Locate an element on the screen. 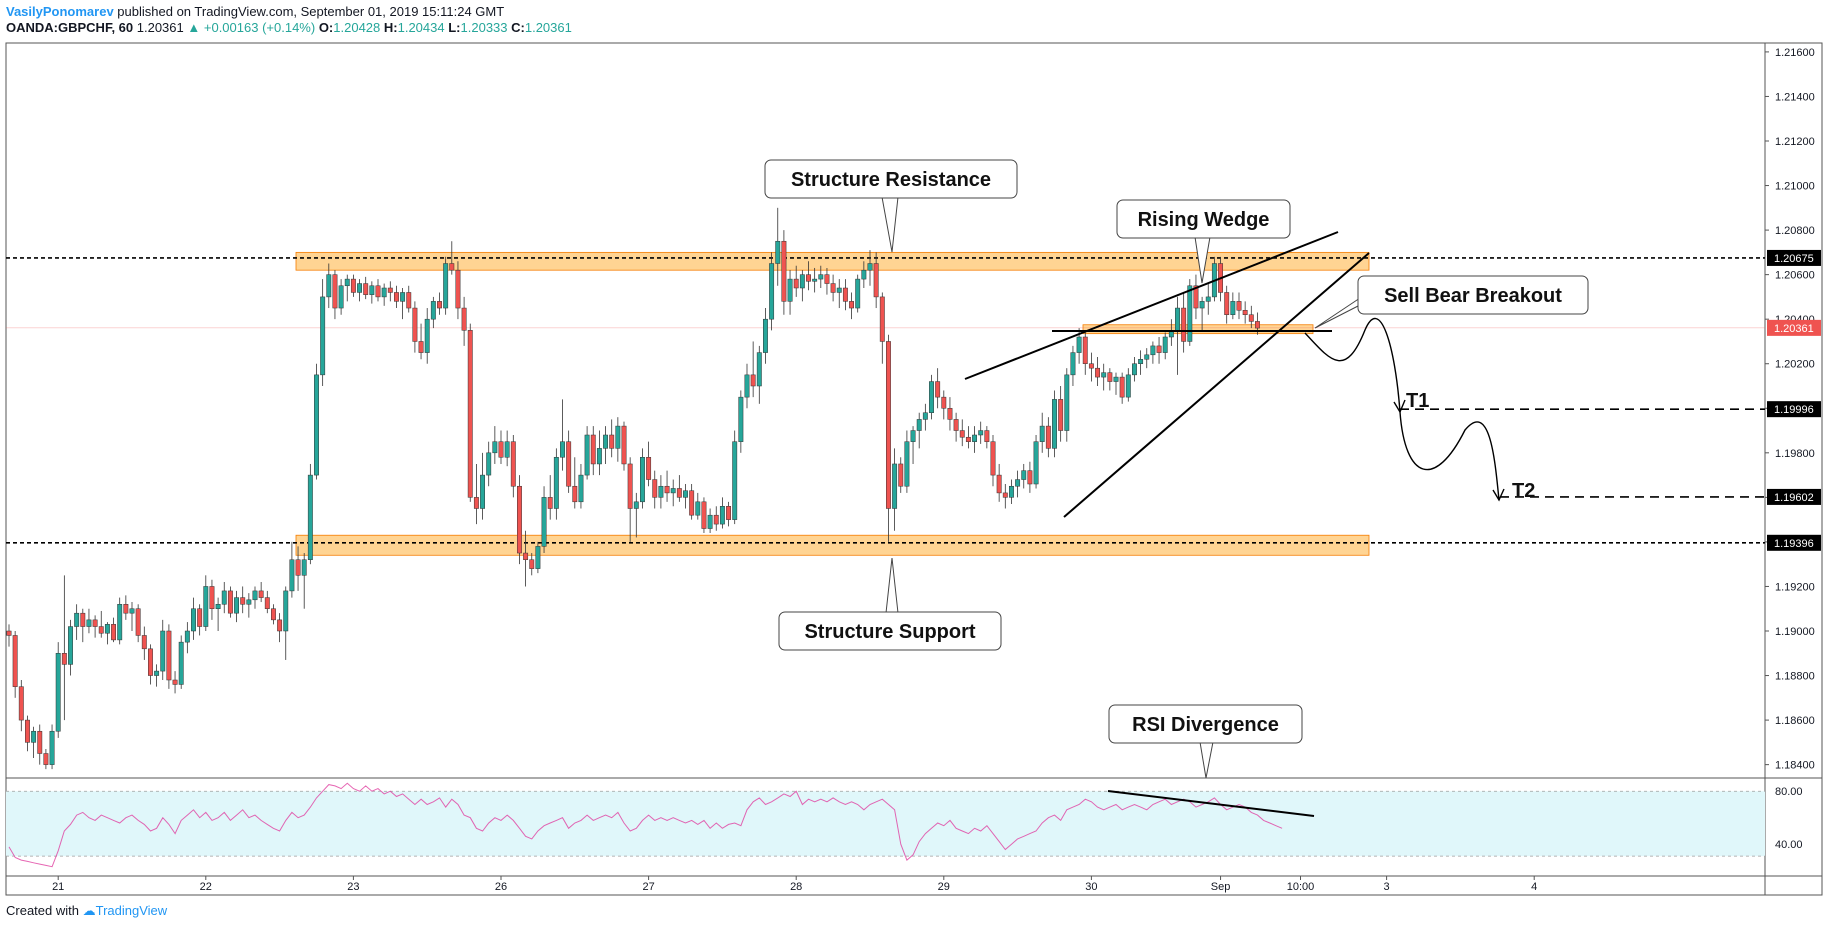 The width and height of the screenshot is (1828, 930). rising-wedge-label-box is located at coordinates (1203, 219).